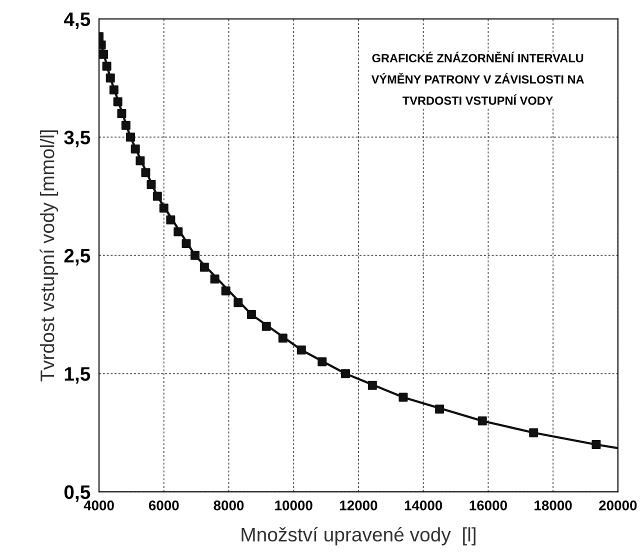 The width and height of the screenshot is (643, 557). I want to click on y-axis-title: Tvrdost vstupní vody [mmol/l], so click(49, 256).